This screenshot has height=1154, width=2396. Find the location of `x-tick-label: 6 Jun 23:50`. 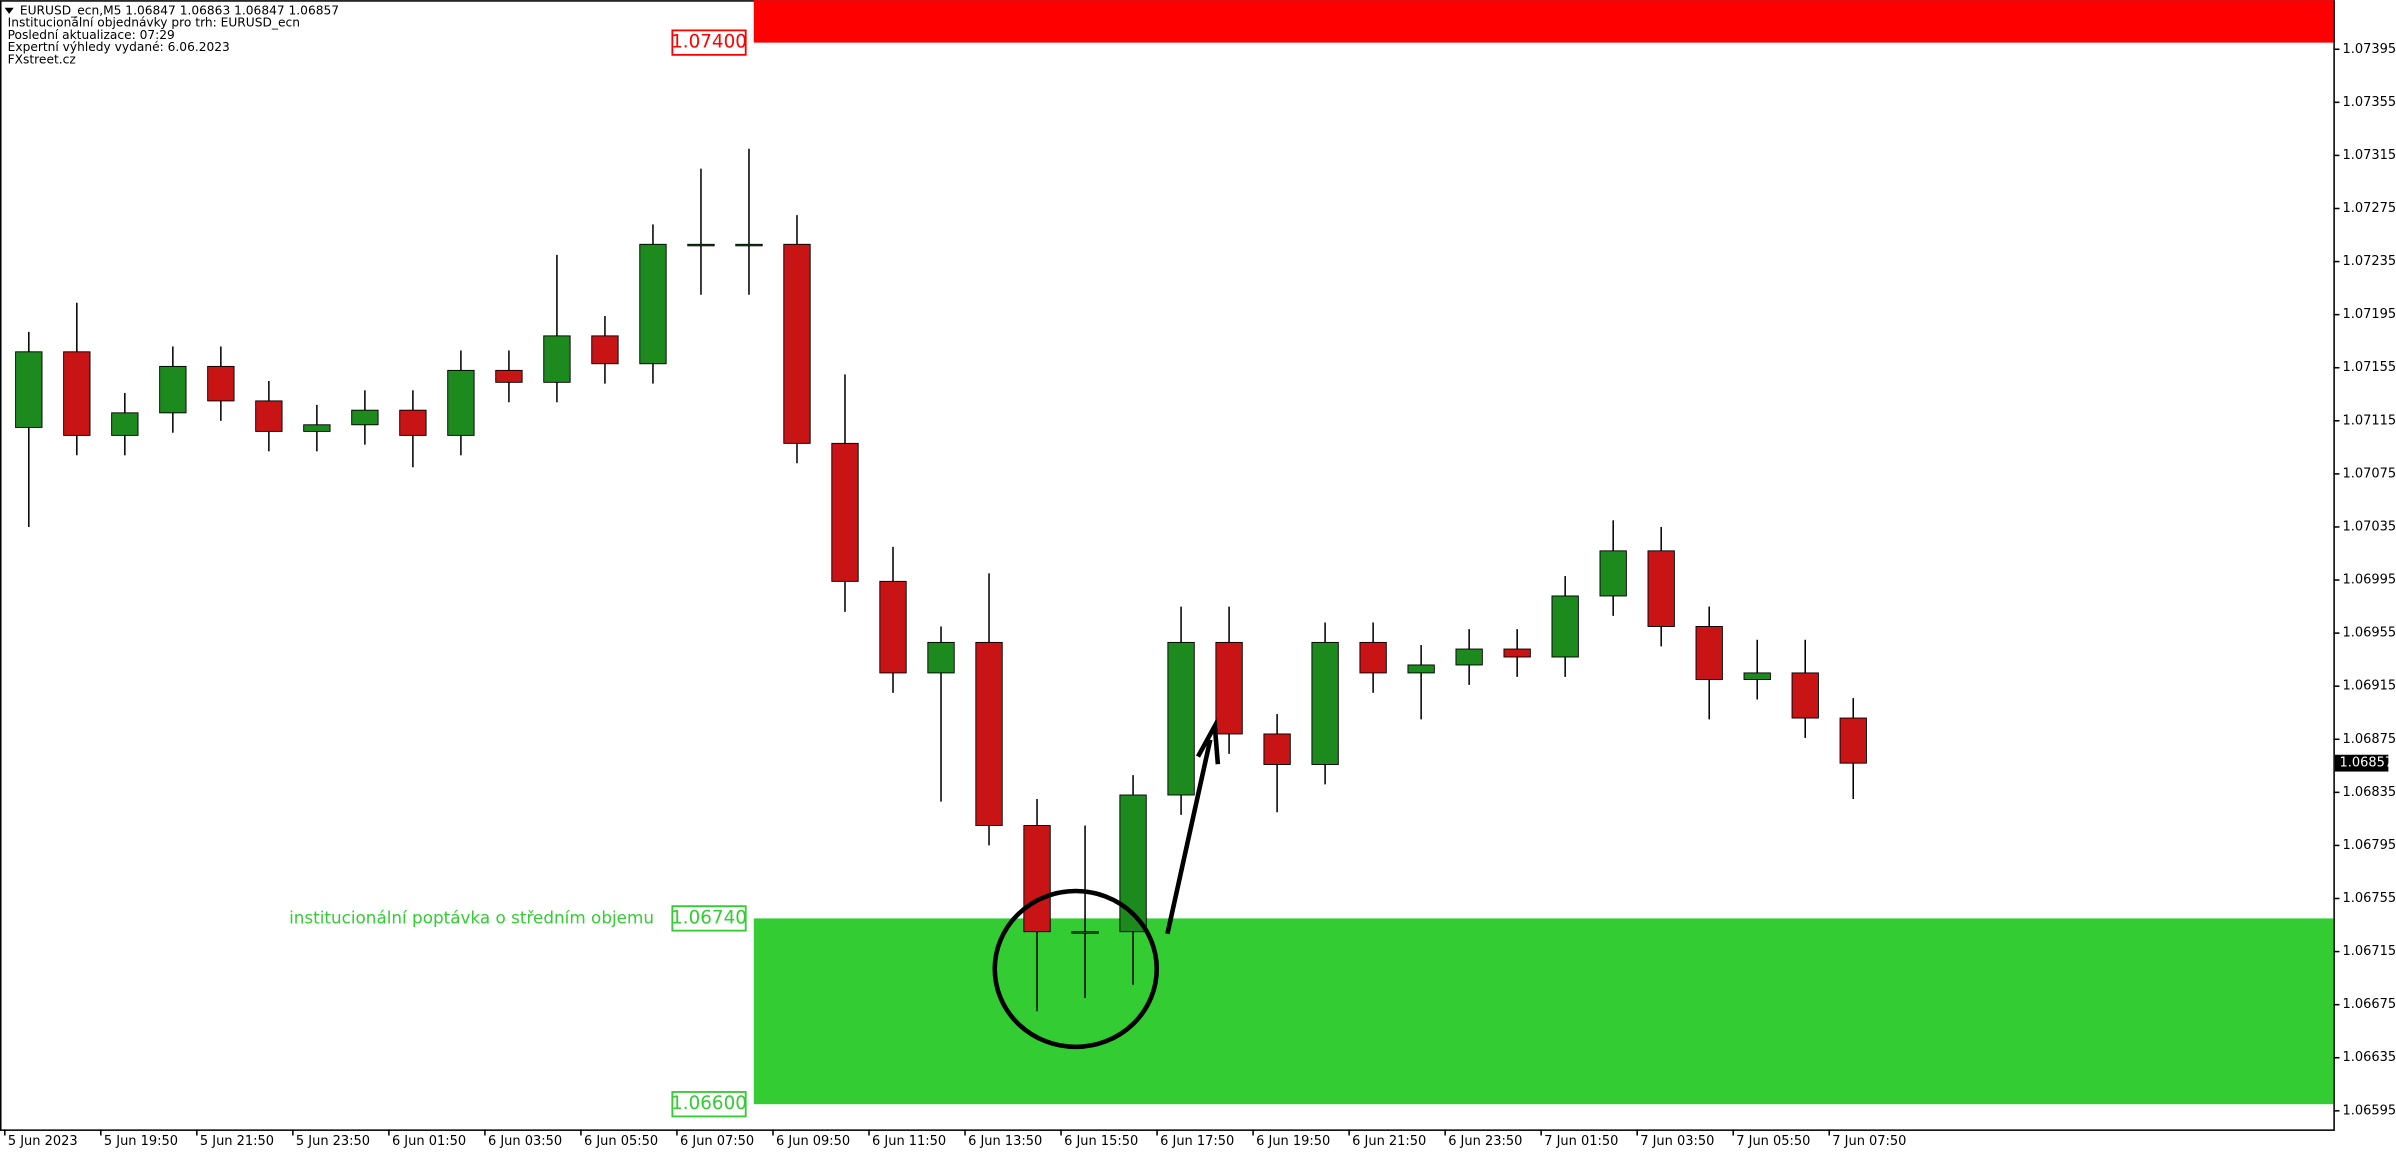

x-tick-label: 6 Jun 23:50 is located at coordinates (1485, 1141).